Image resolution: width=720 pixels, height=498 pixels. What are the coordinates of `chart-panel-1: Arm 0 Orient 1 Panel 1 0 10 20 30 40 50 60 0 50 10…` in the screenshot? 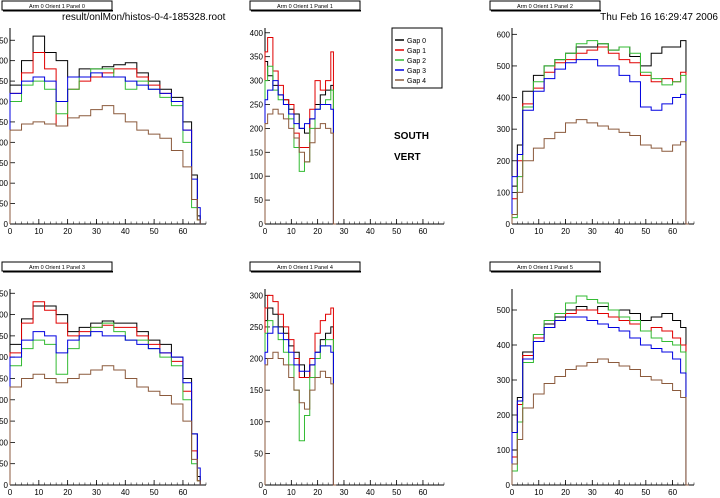 It's located at (347, 118).